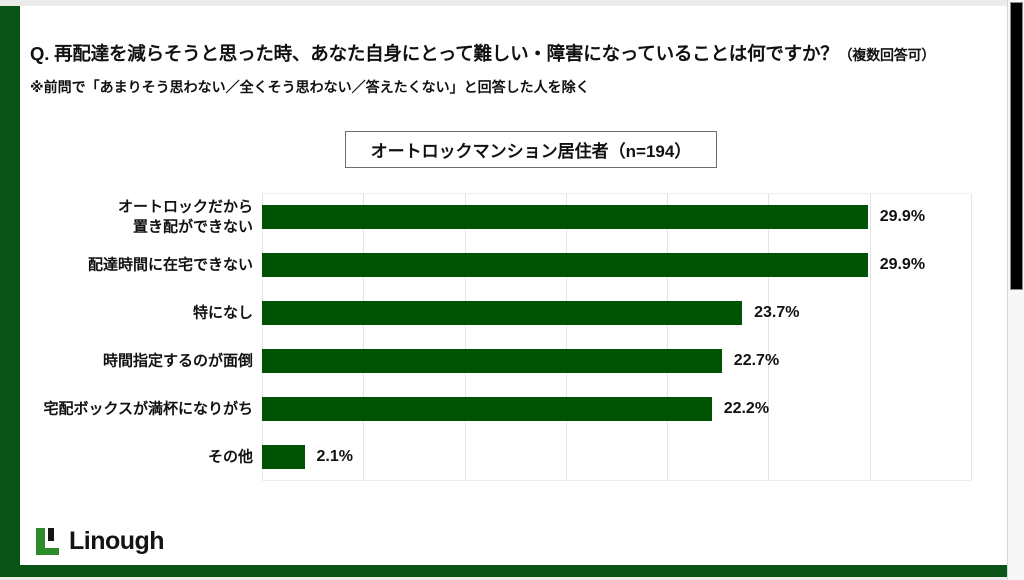  What do you see at coordinates (10, 291) in the screenshot?
I see `slide-left-accent-bar` at bounding box center [10, 291].